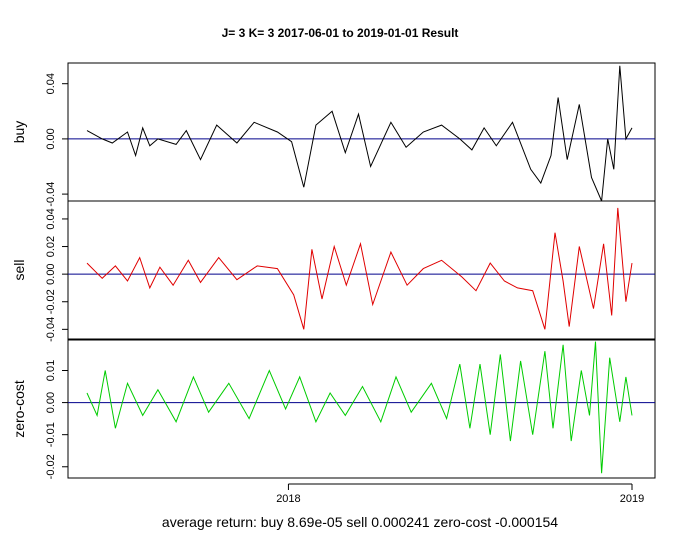  Describe the element at coordinates (19, 269) in the screenshot. I see `y-axis-label-sell: sell` at that location.